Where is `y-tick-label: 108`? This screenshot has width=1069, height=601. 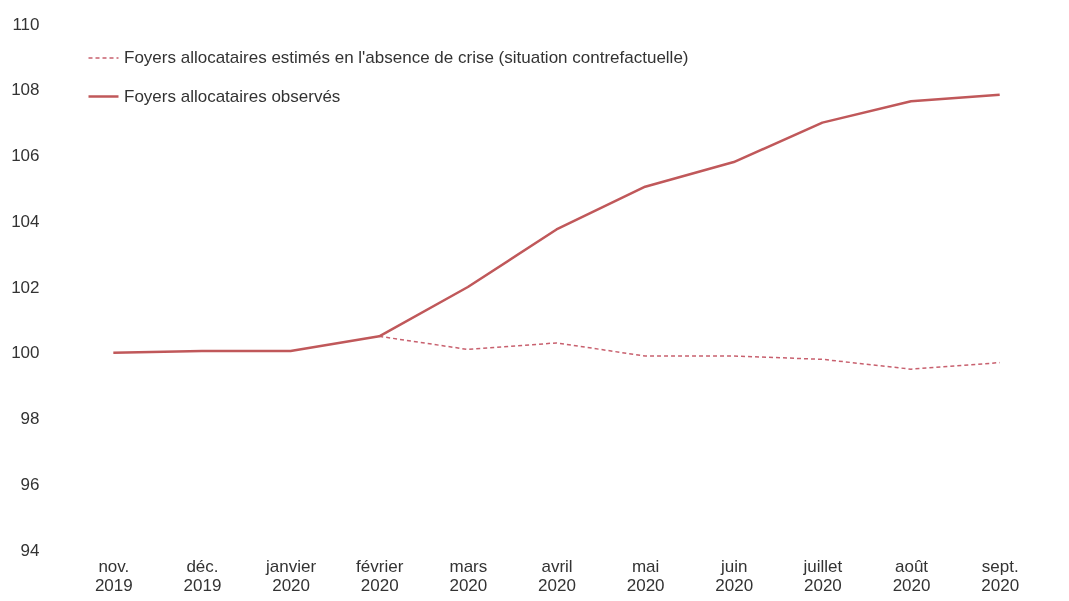
y-tick-label: 108 is located at coordinates (25, 90).